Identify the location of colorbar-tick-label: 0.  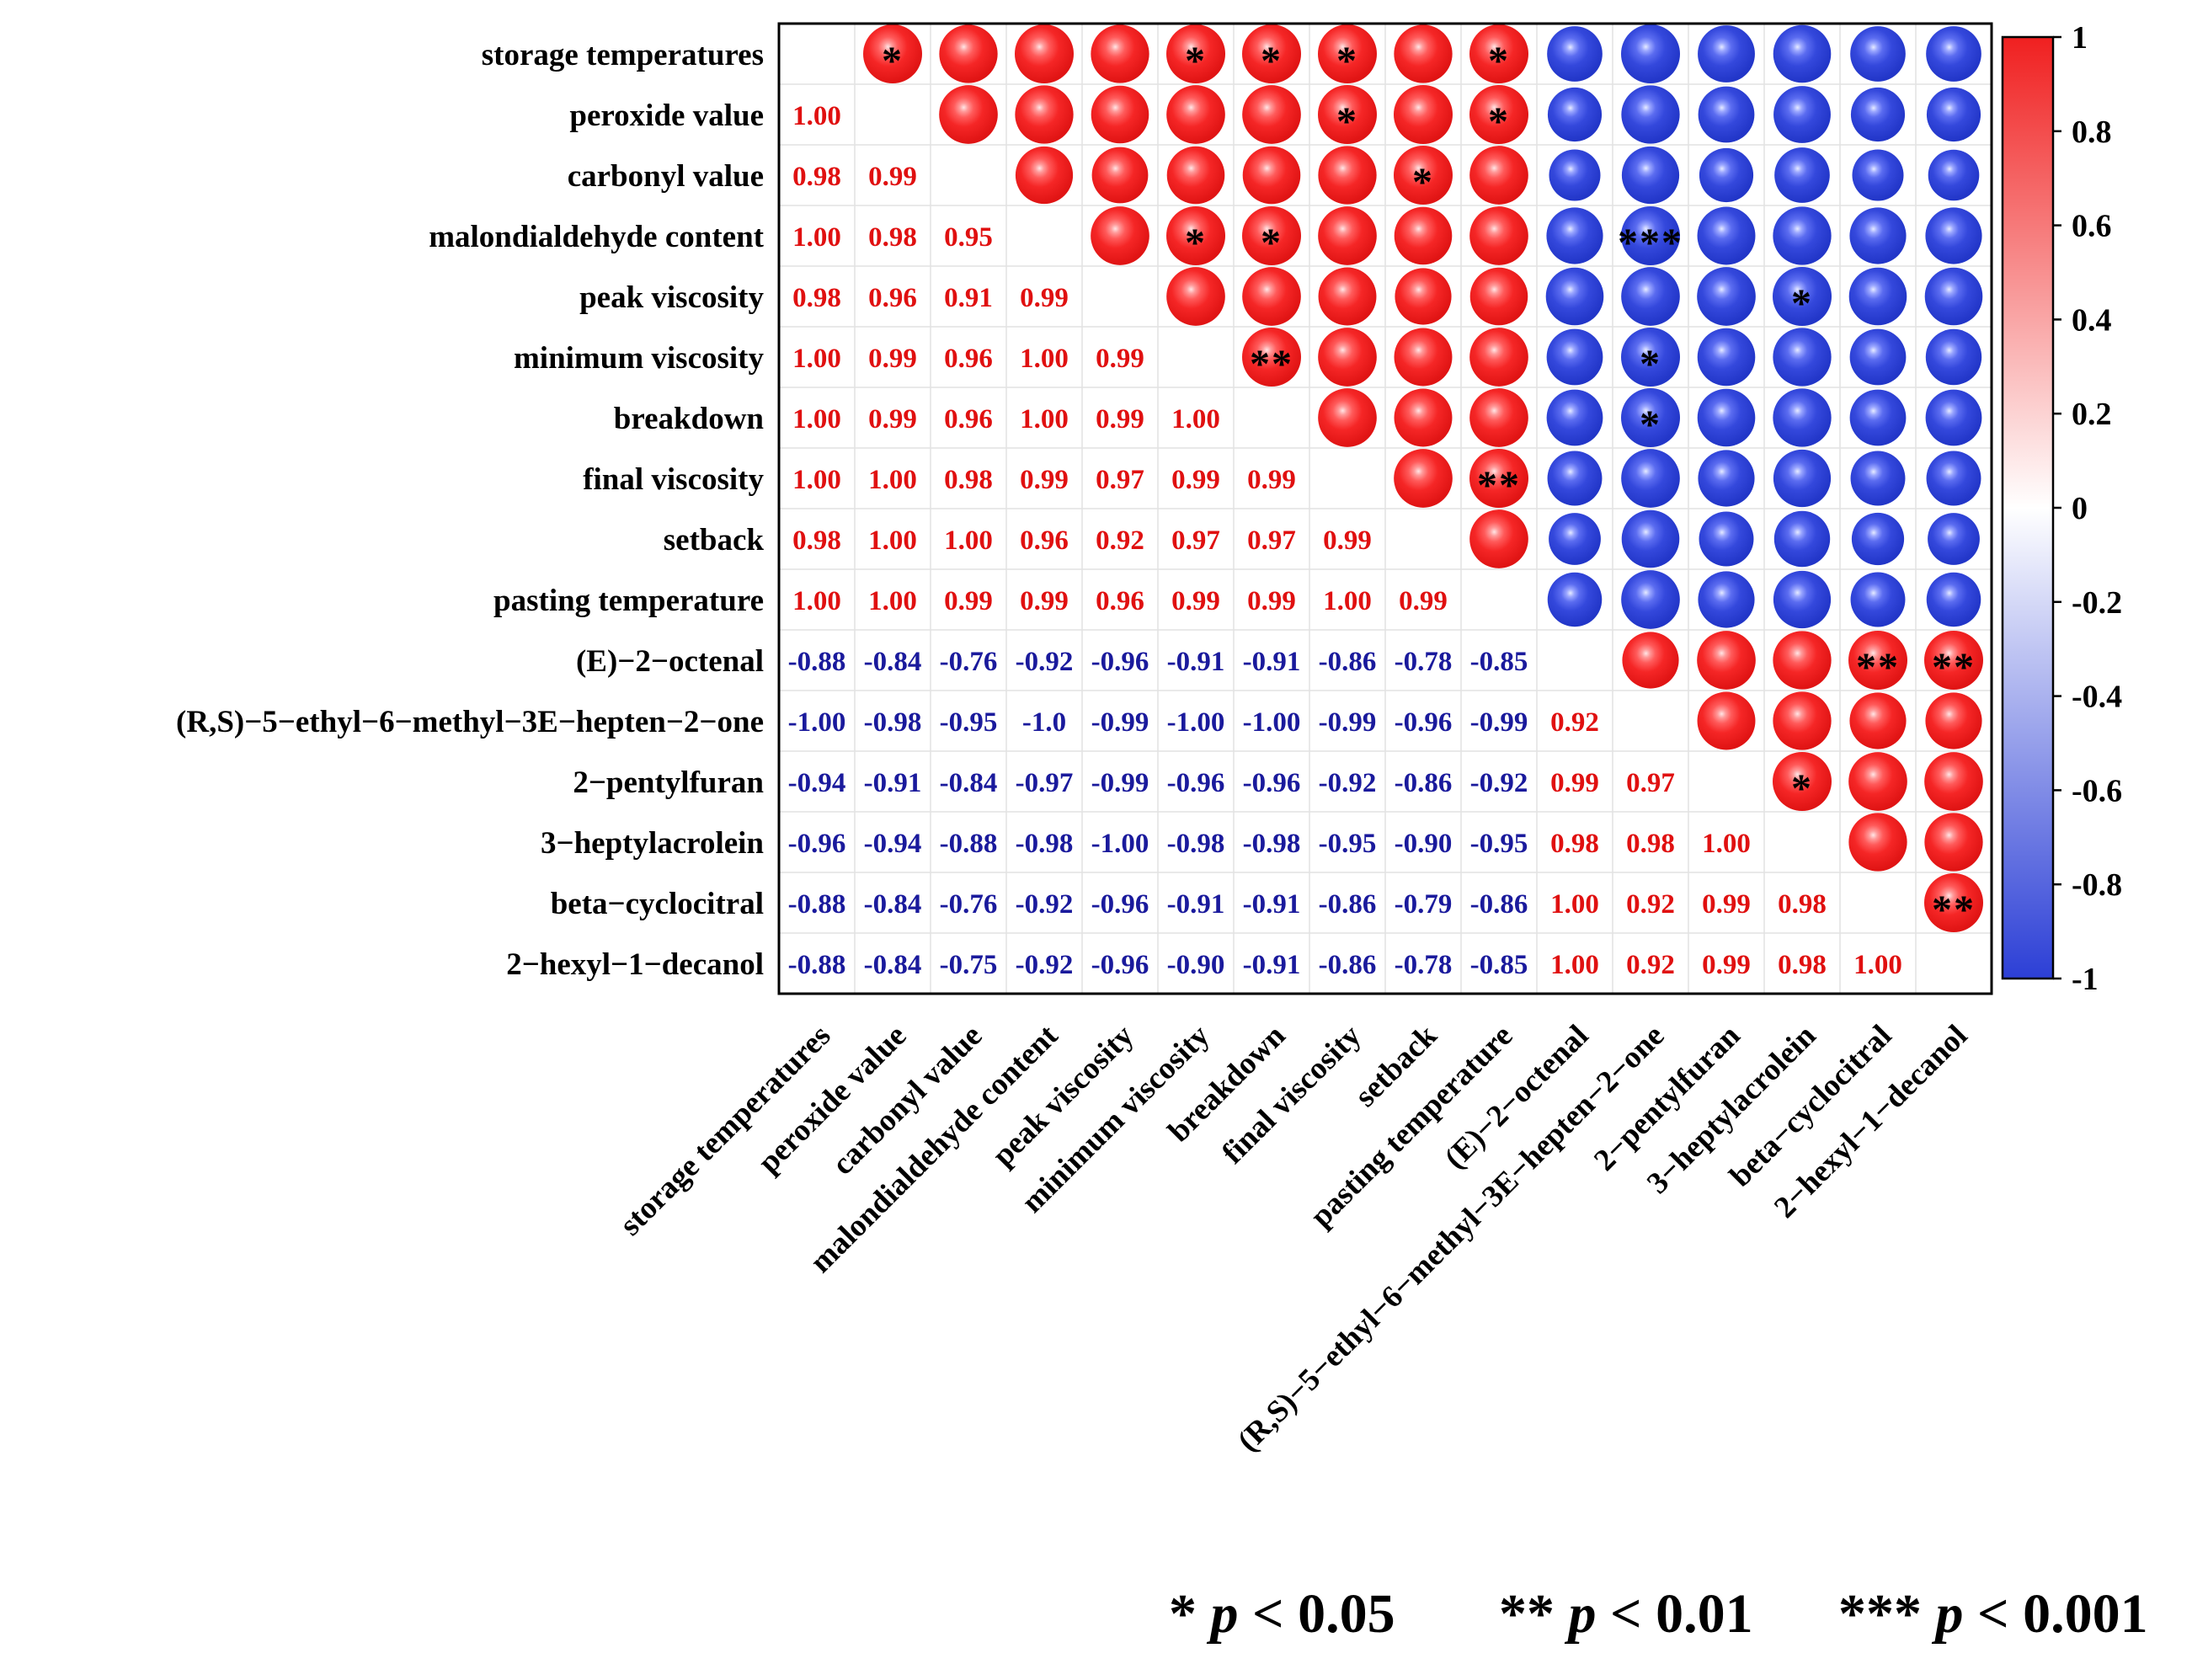
(2080, 508).